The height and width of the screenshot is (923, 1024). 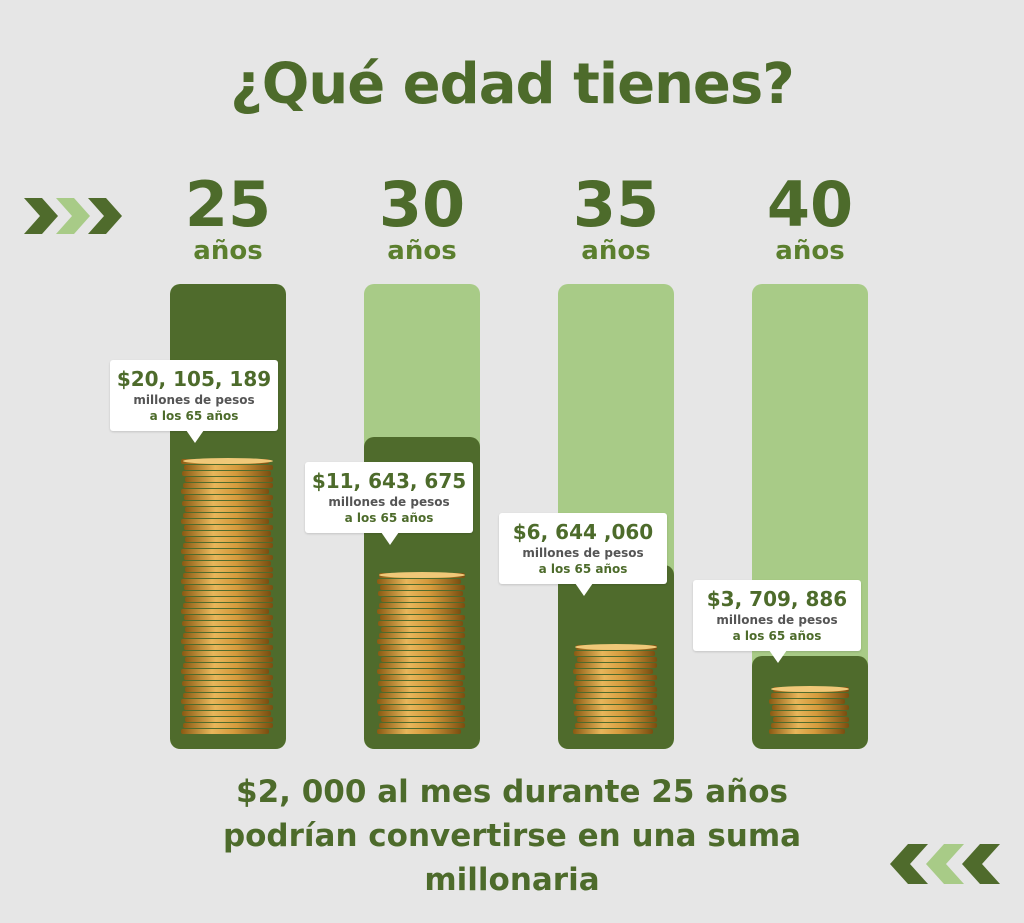 I want to click on chevrons-left-icon, so click(x=945, y=864).